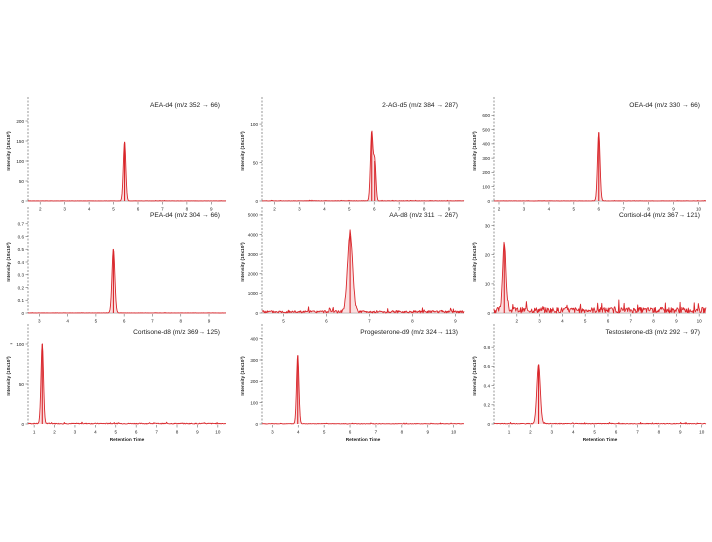 The width and height of the screenshot is (712, 542). Describe the element at coordinates (664, 105) in the screenshot. I see `chart-title: OEA-d4 (m/z 330 → 66)` at that location.